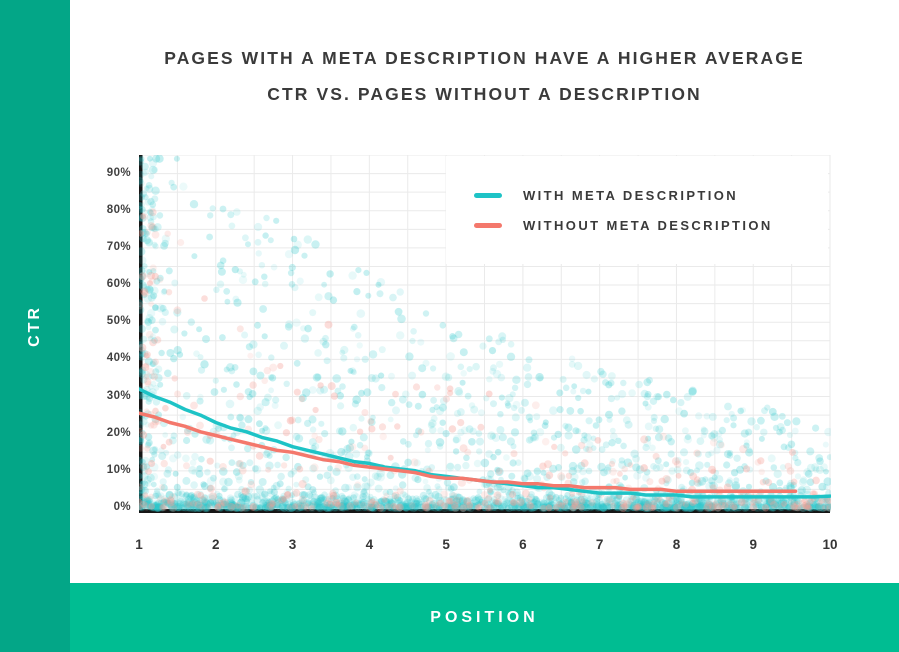 This screenshot has width=899, height=652. What do you see at coordinates (118, 284) in the screenshot?
I see `y-tick-label: 60%` at bounding box center [118, 284].